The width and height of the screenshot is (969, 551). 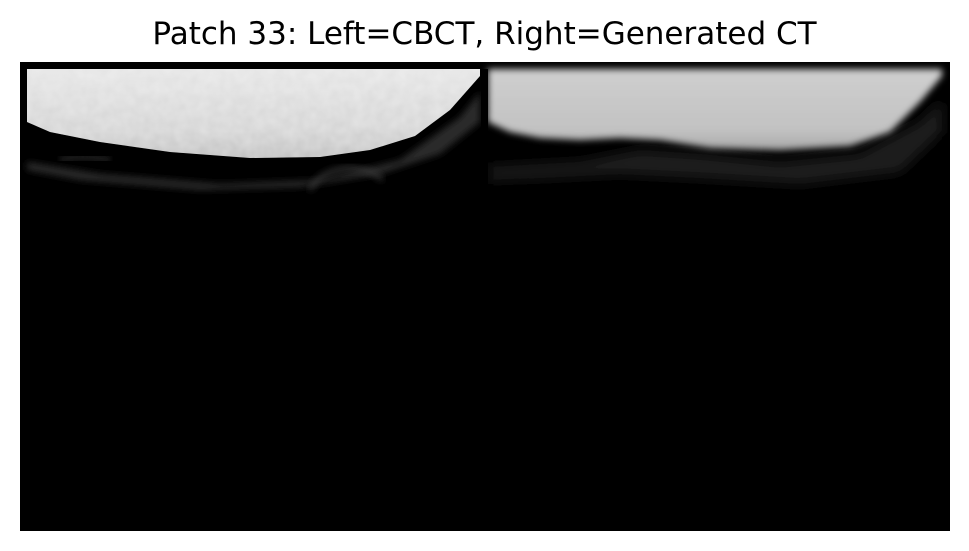 I want to click on panel-divider, so click(x=484, y=296).